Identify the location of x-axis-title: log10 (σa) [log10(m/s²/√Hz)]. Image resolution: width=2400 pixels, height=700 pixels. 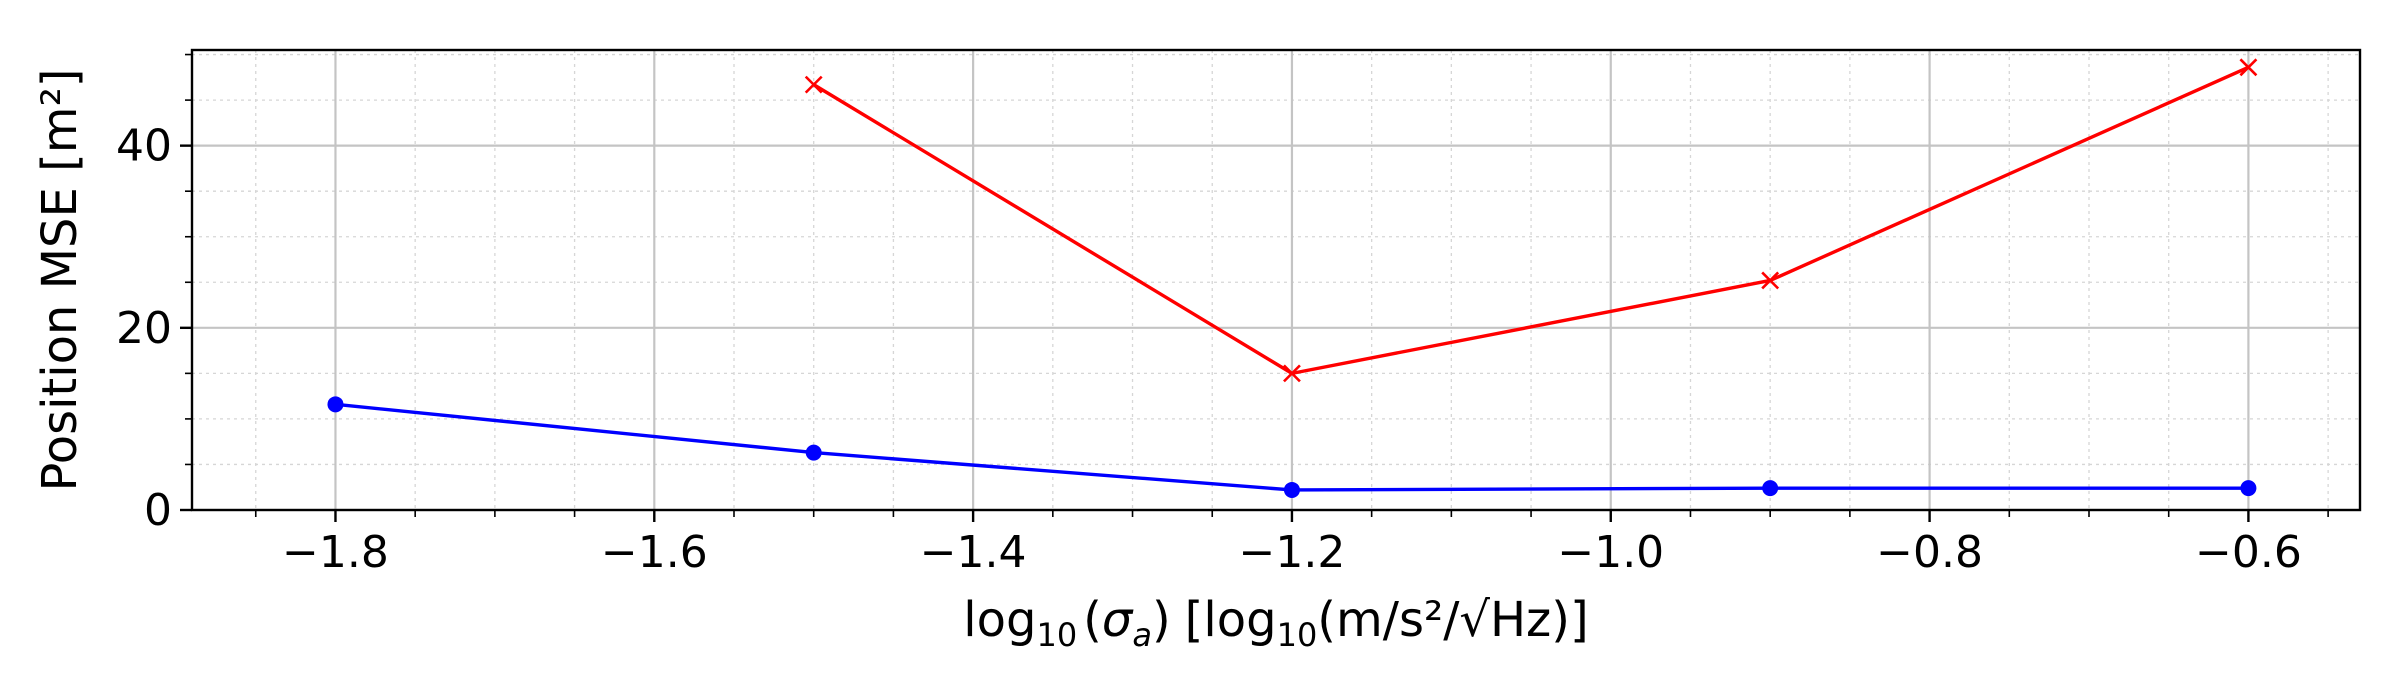
(1275, 623).